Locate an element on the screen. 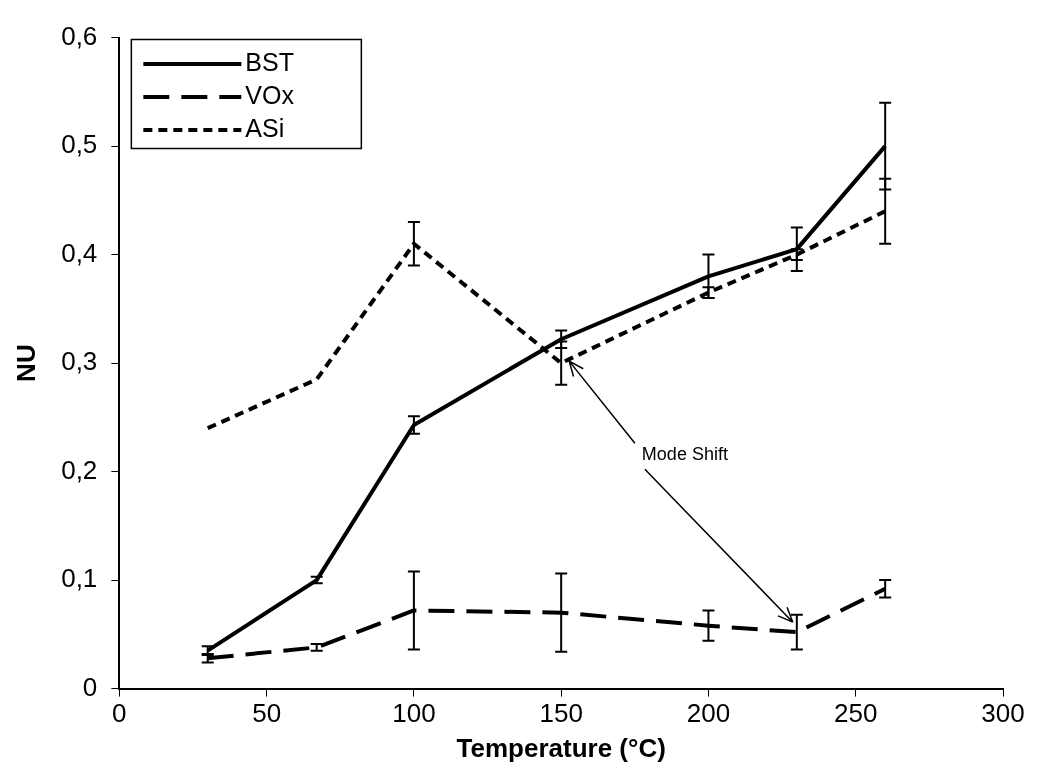 This screenshot has width=1041, height=773. y-tick-label: 0,2 is located at coordinates (79, 469).